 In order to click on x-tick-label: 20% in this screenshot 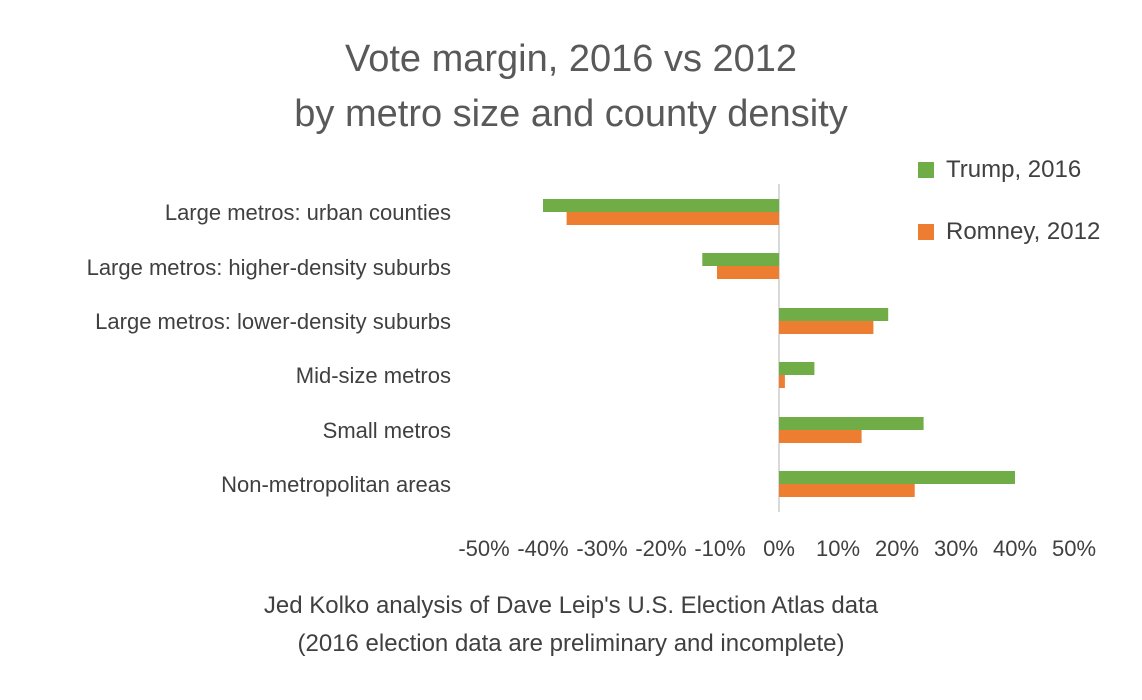, I will do `click(897, 548)`.